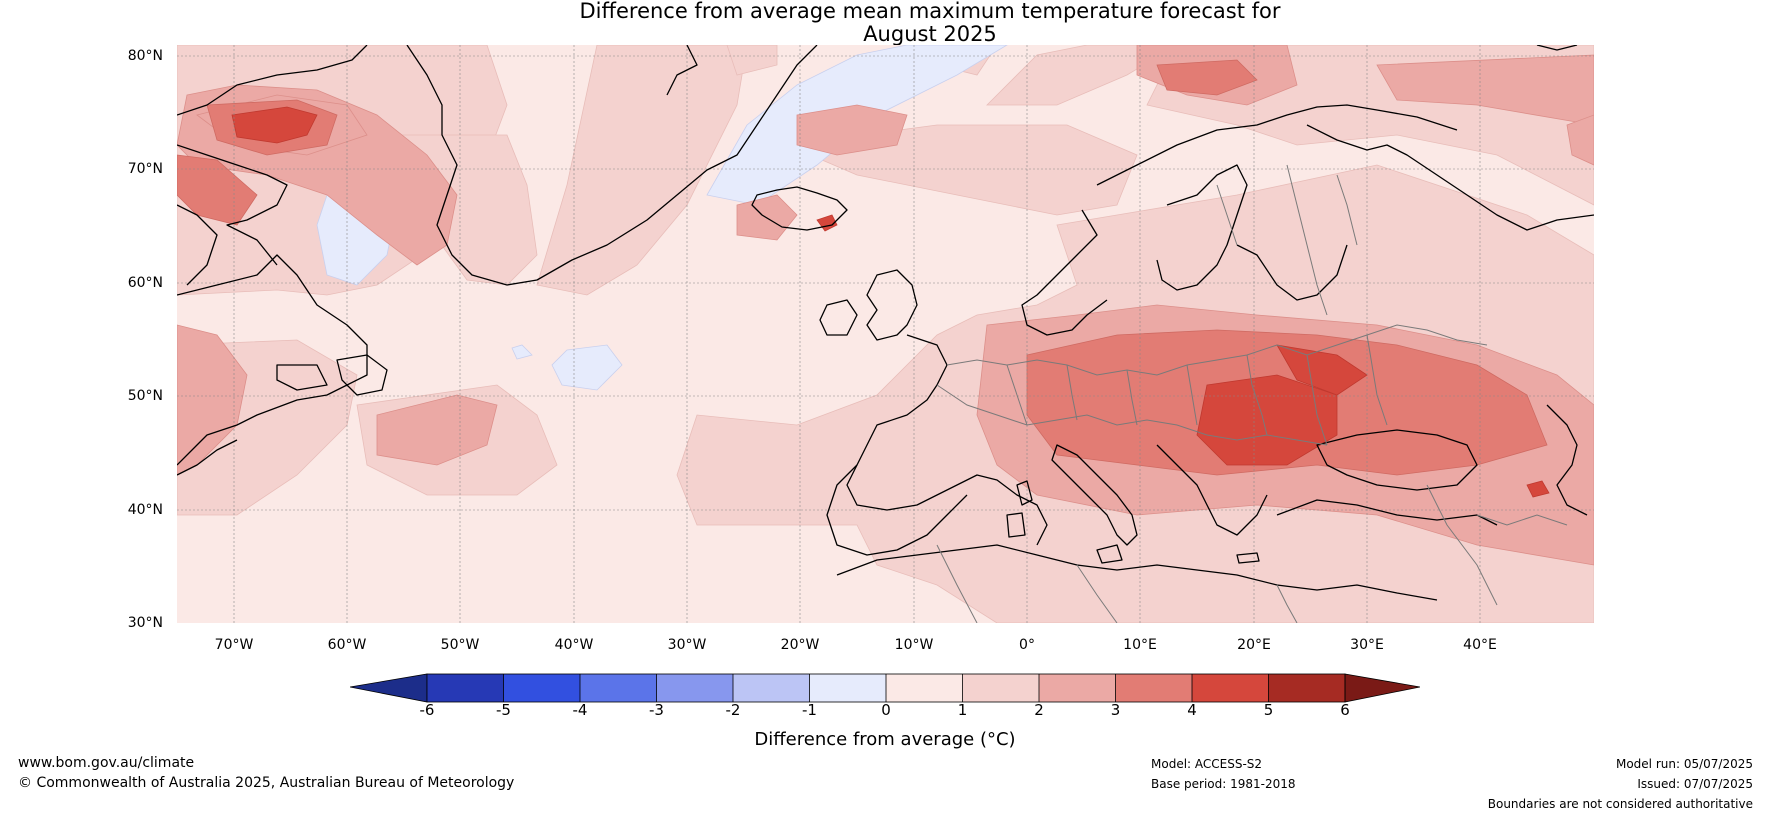 This screenshot has height=816, width=1770. I want to click on colorbar-tick-minus2: -2, so click(733, 710).